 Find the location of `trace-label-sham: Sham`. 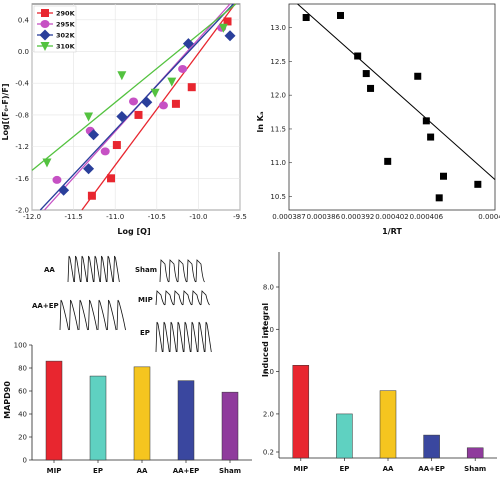

trace-label-sham: Sham is located at coordinates (146, 270).